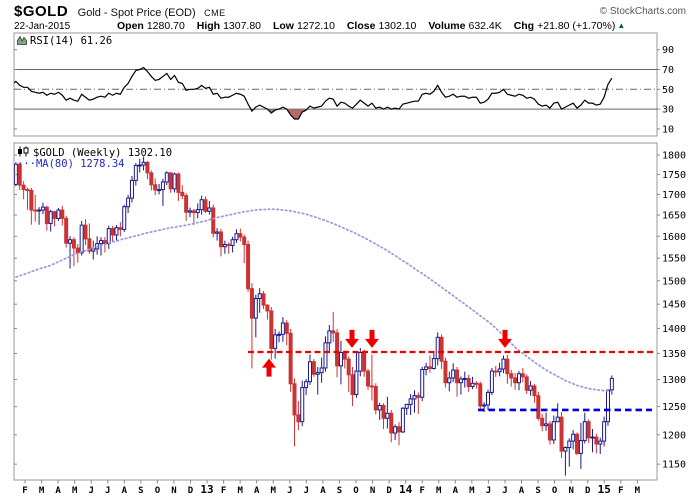 The image size is (700, 500). Describe the element at coordinates (621, 25) in the screenshot. I see `chg-up-arrow-icon: ▲` at that location.